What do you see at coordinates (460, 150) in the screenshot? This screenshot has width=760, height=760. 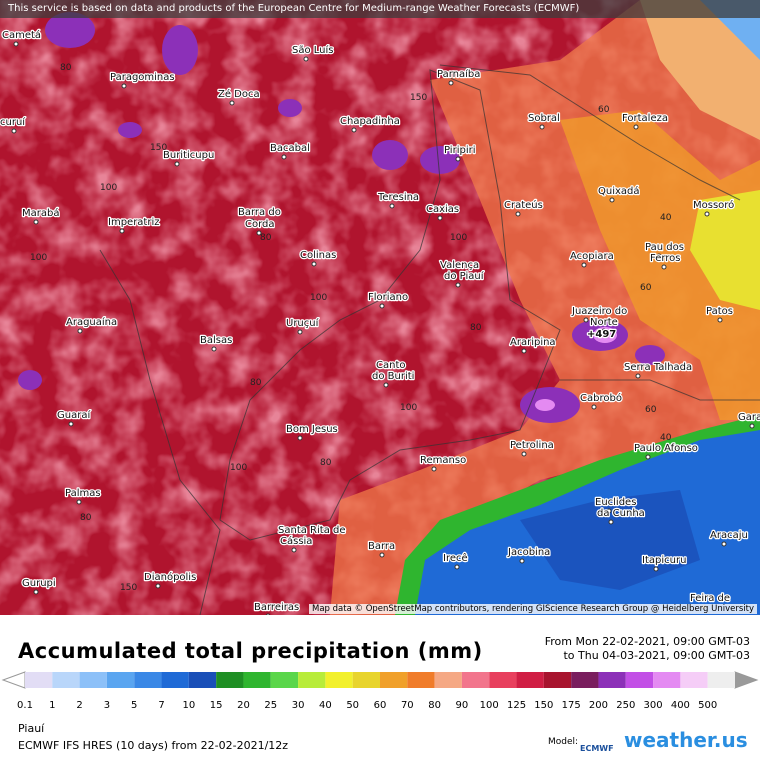 I see `city-label: Piripiri` at bounding box center [460, 150].